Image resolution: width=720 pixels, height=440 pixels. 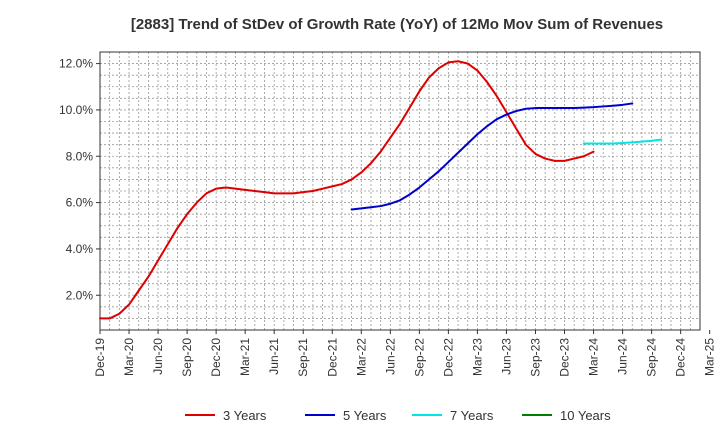 I want to click on x-tick-label: Dec-24, so click(x=681, y=357).